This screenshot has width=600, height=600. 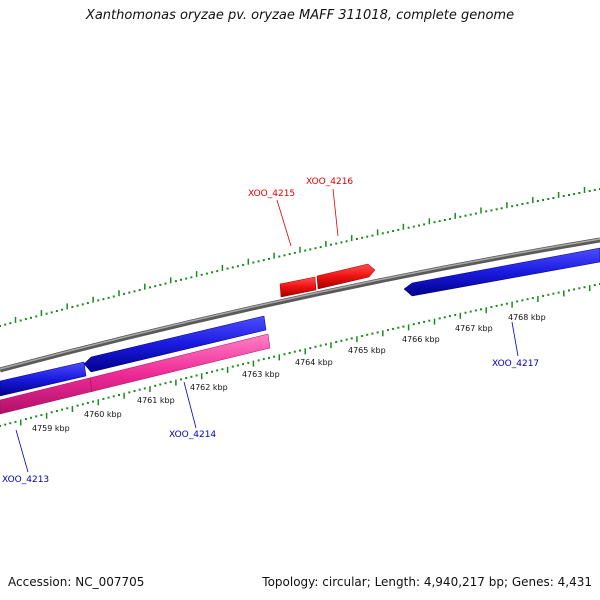 I want to click on gene-xoo-4217-feature, so click(x=501, y=272).